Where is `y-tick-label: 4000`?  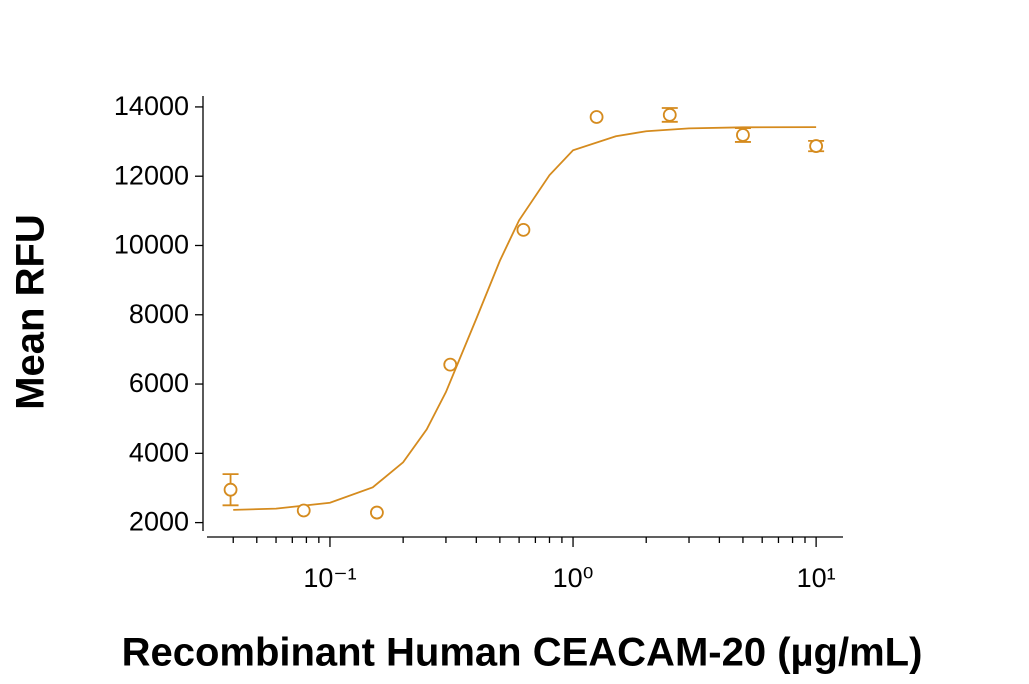 y-tick-label: 4000 is located at coordinates (159, 452).